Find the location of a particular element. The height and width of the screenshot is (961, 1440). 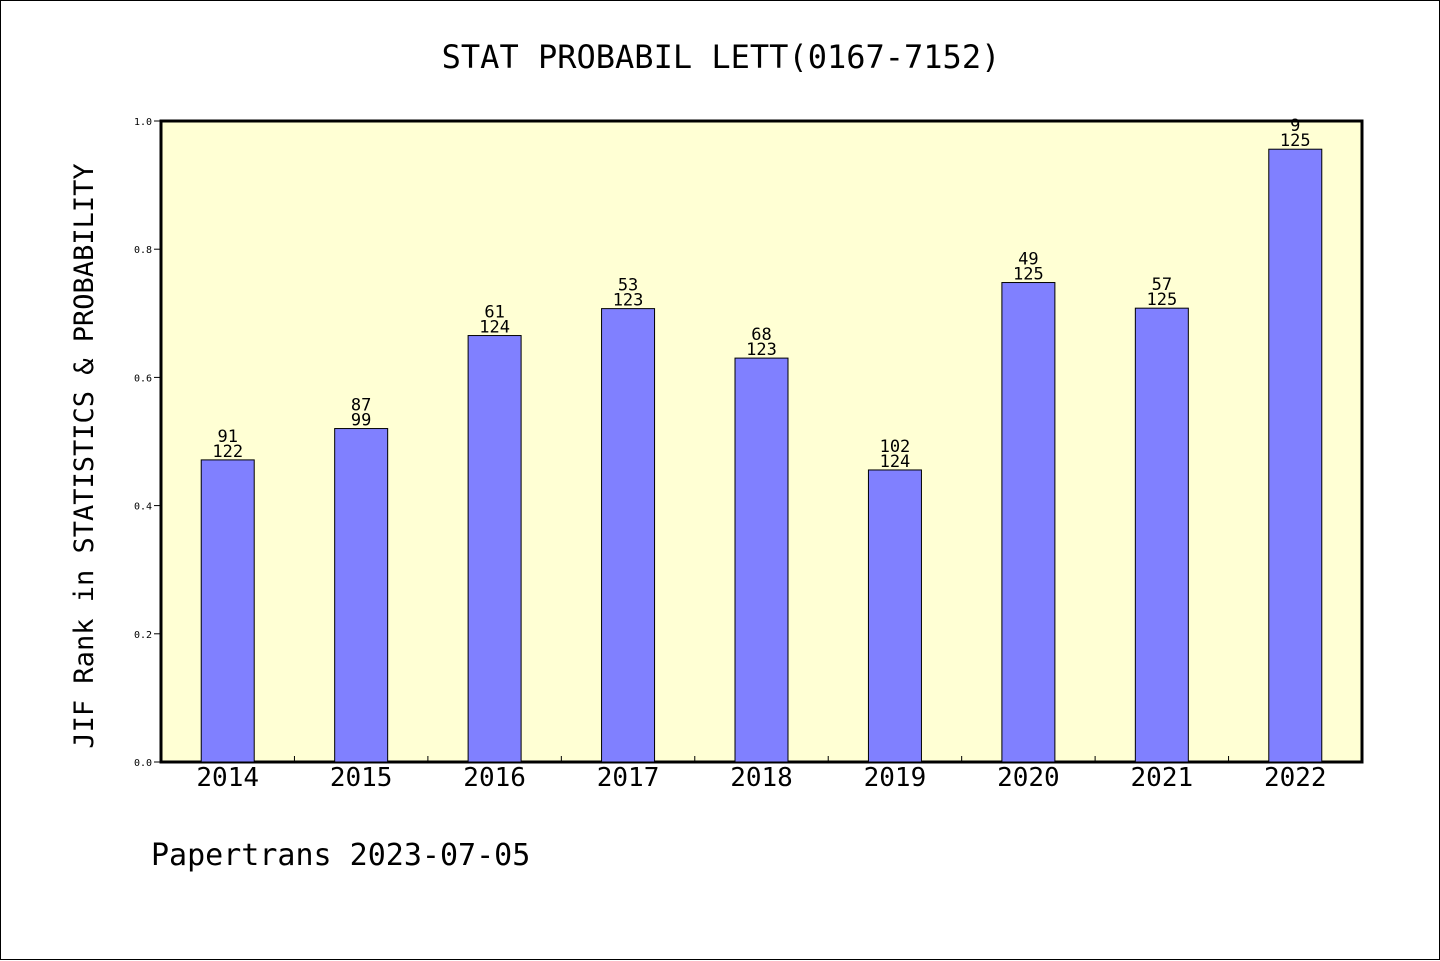

x-axis-category-label: 2015 is located at coordinates (361, 778).